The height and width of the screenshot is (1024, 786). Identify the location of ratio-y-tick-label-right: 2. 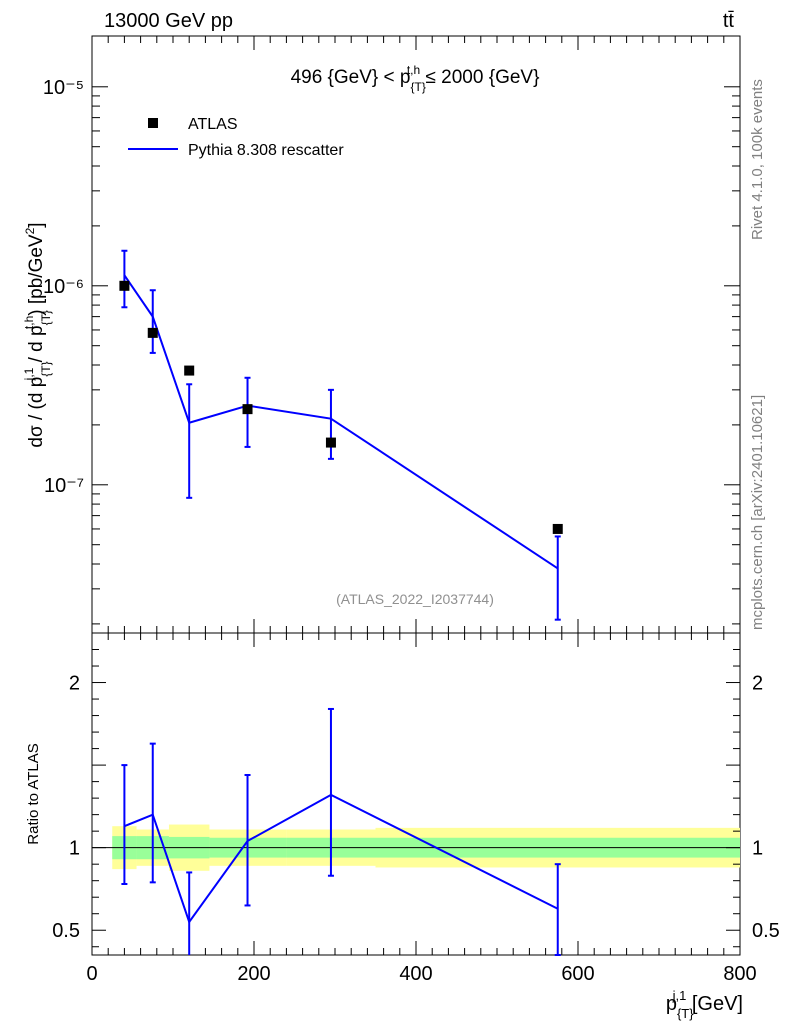
(757, 684).